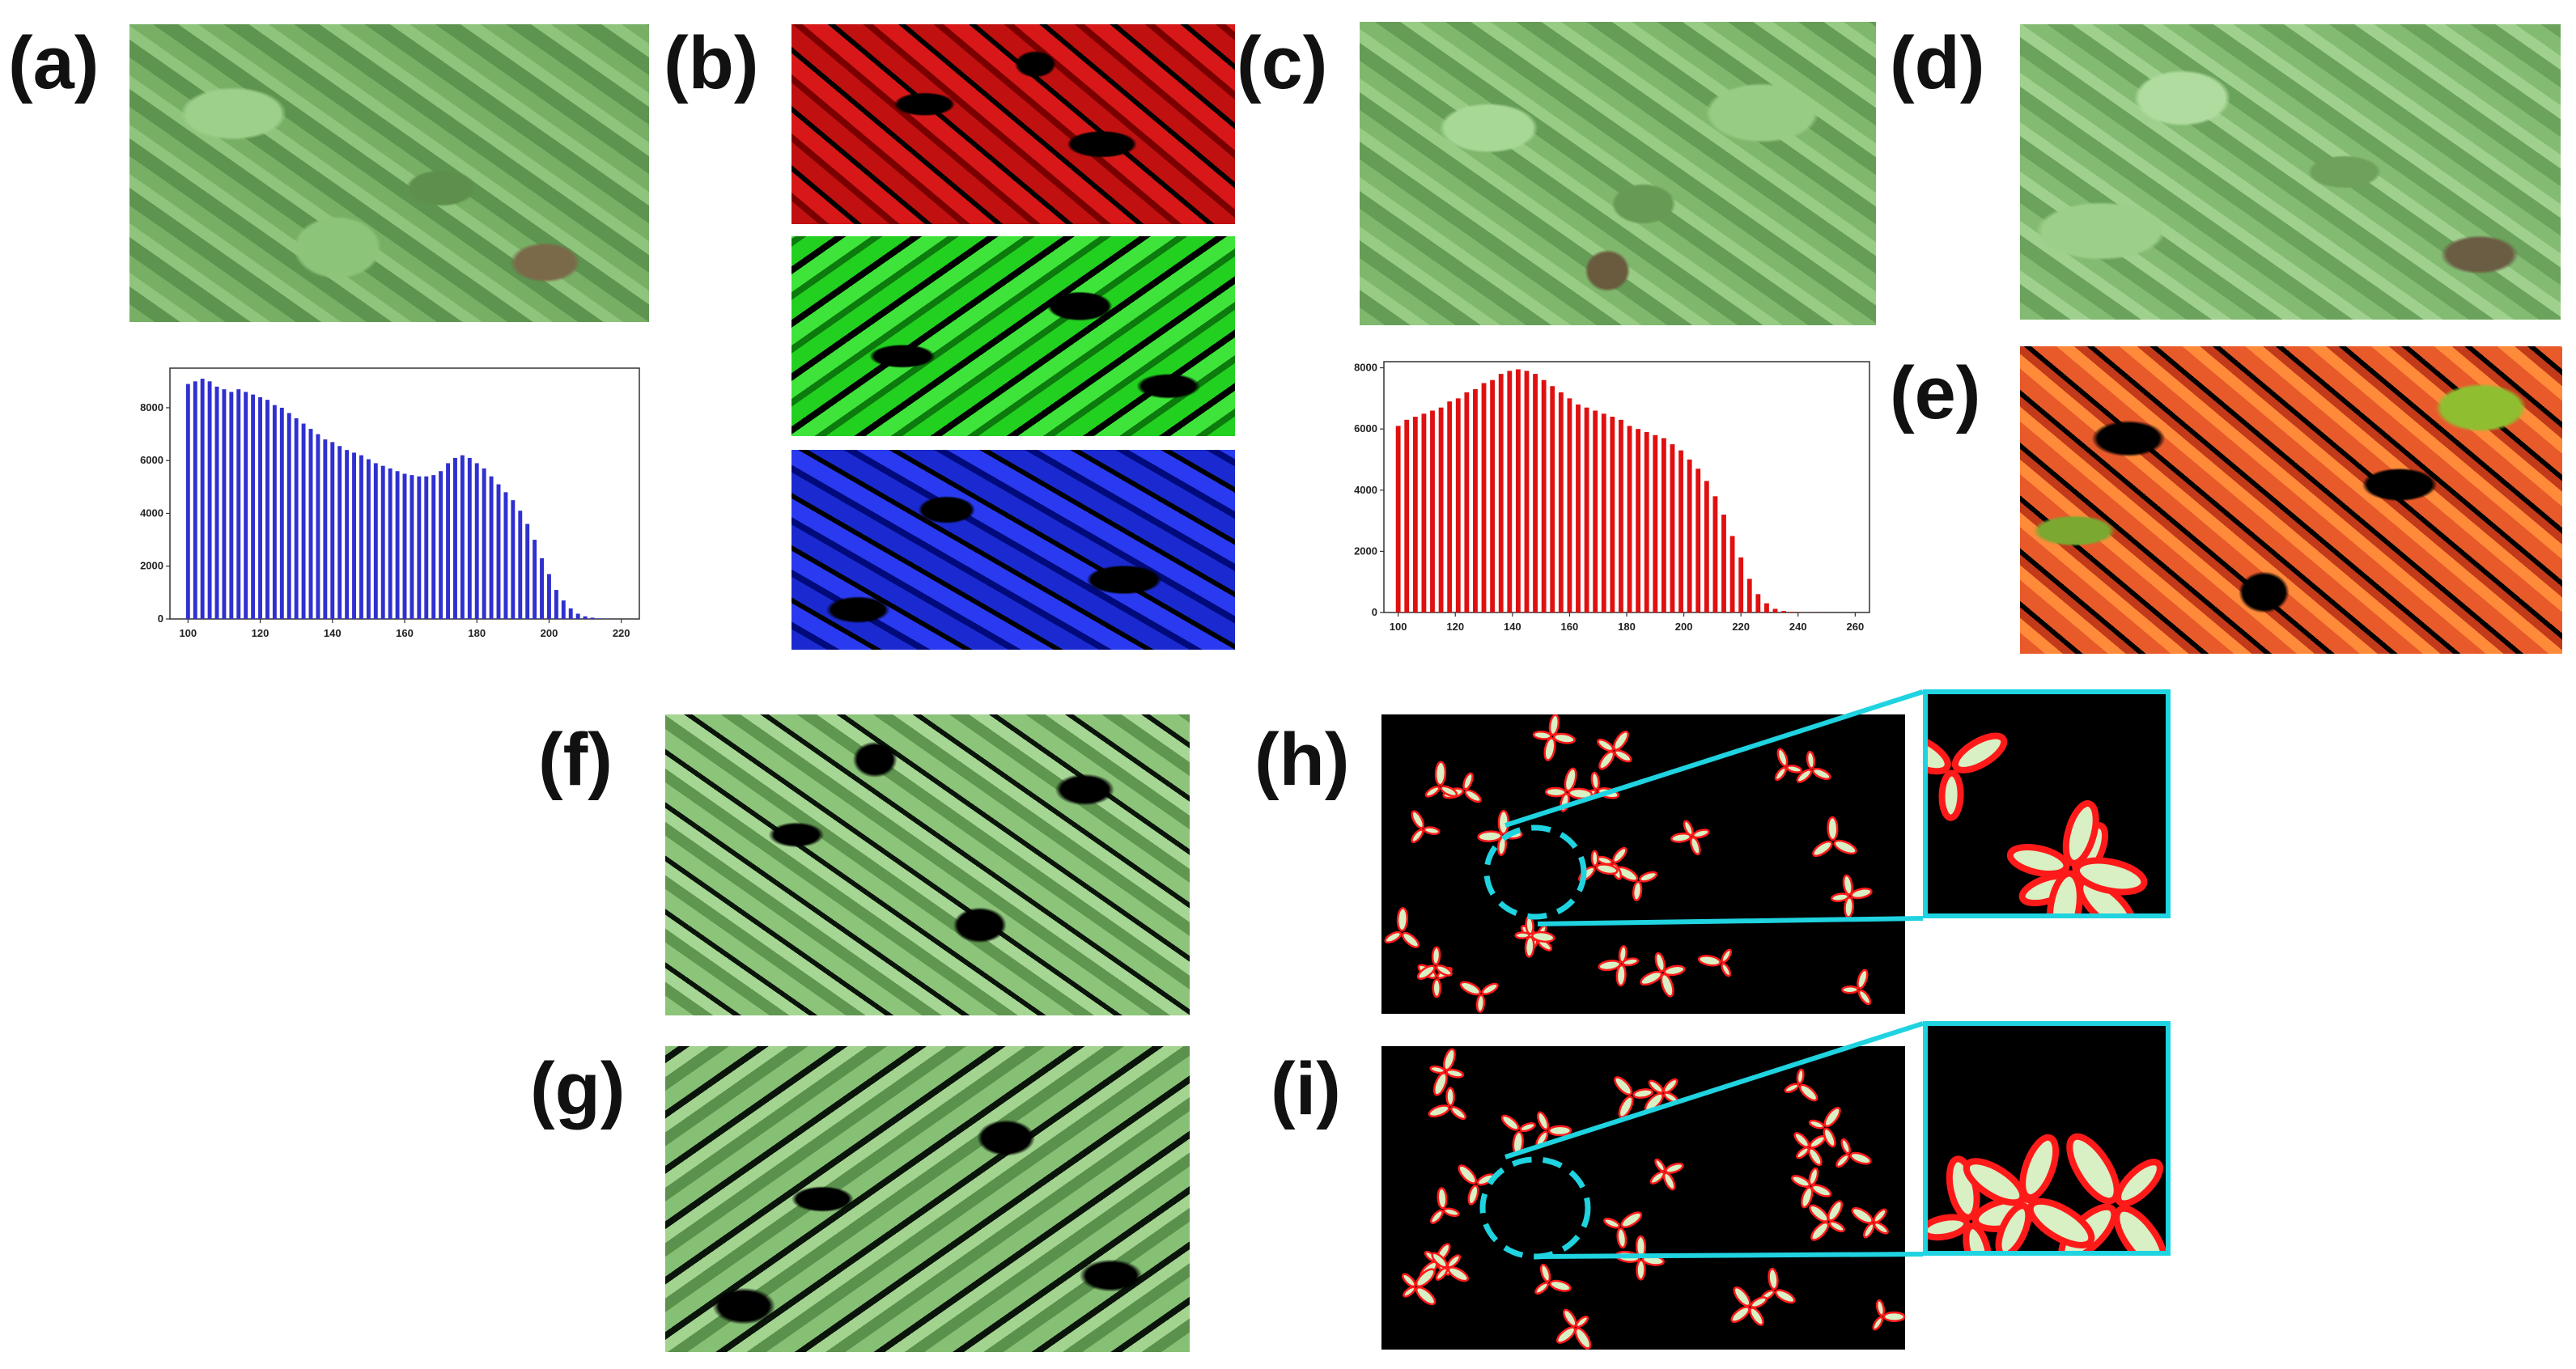 The height and width of the screenshot is (1369, 2576). I want to click on segmented-image-f, so click(927, 864).